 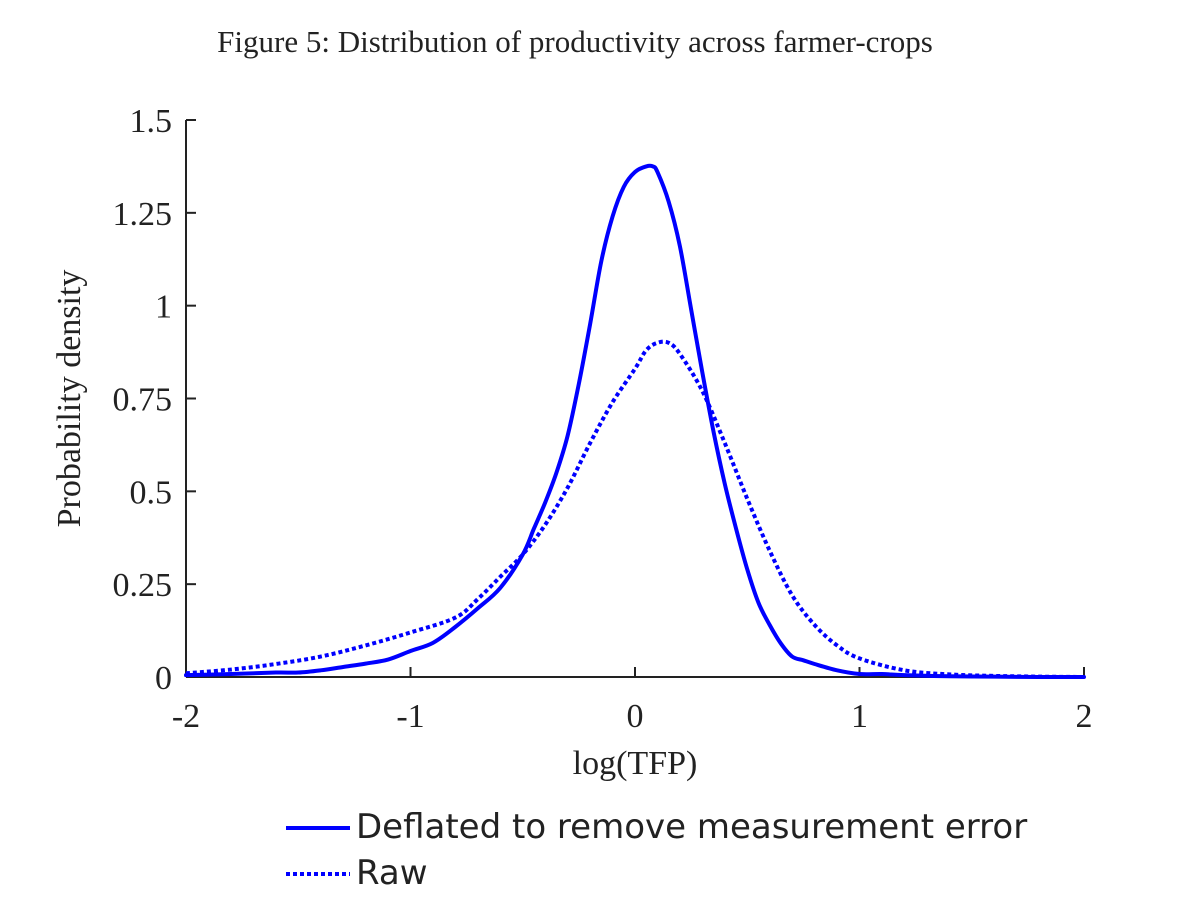 What do you see at coordinates (143, 585) in the screenshot?
I see `y-tick-label: 0.25` at bounding box center [143, 585].